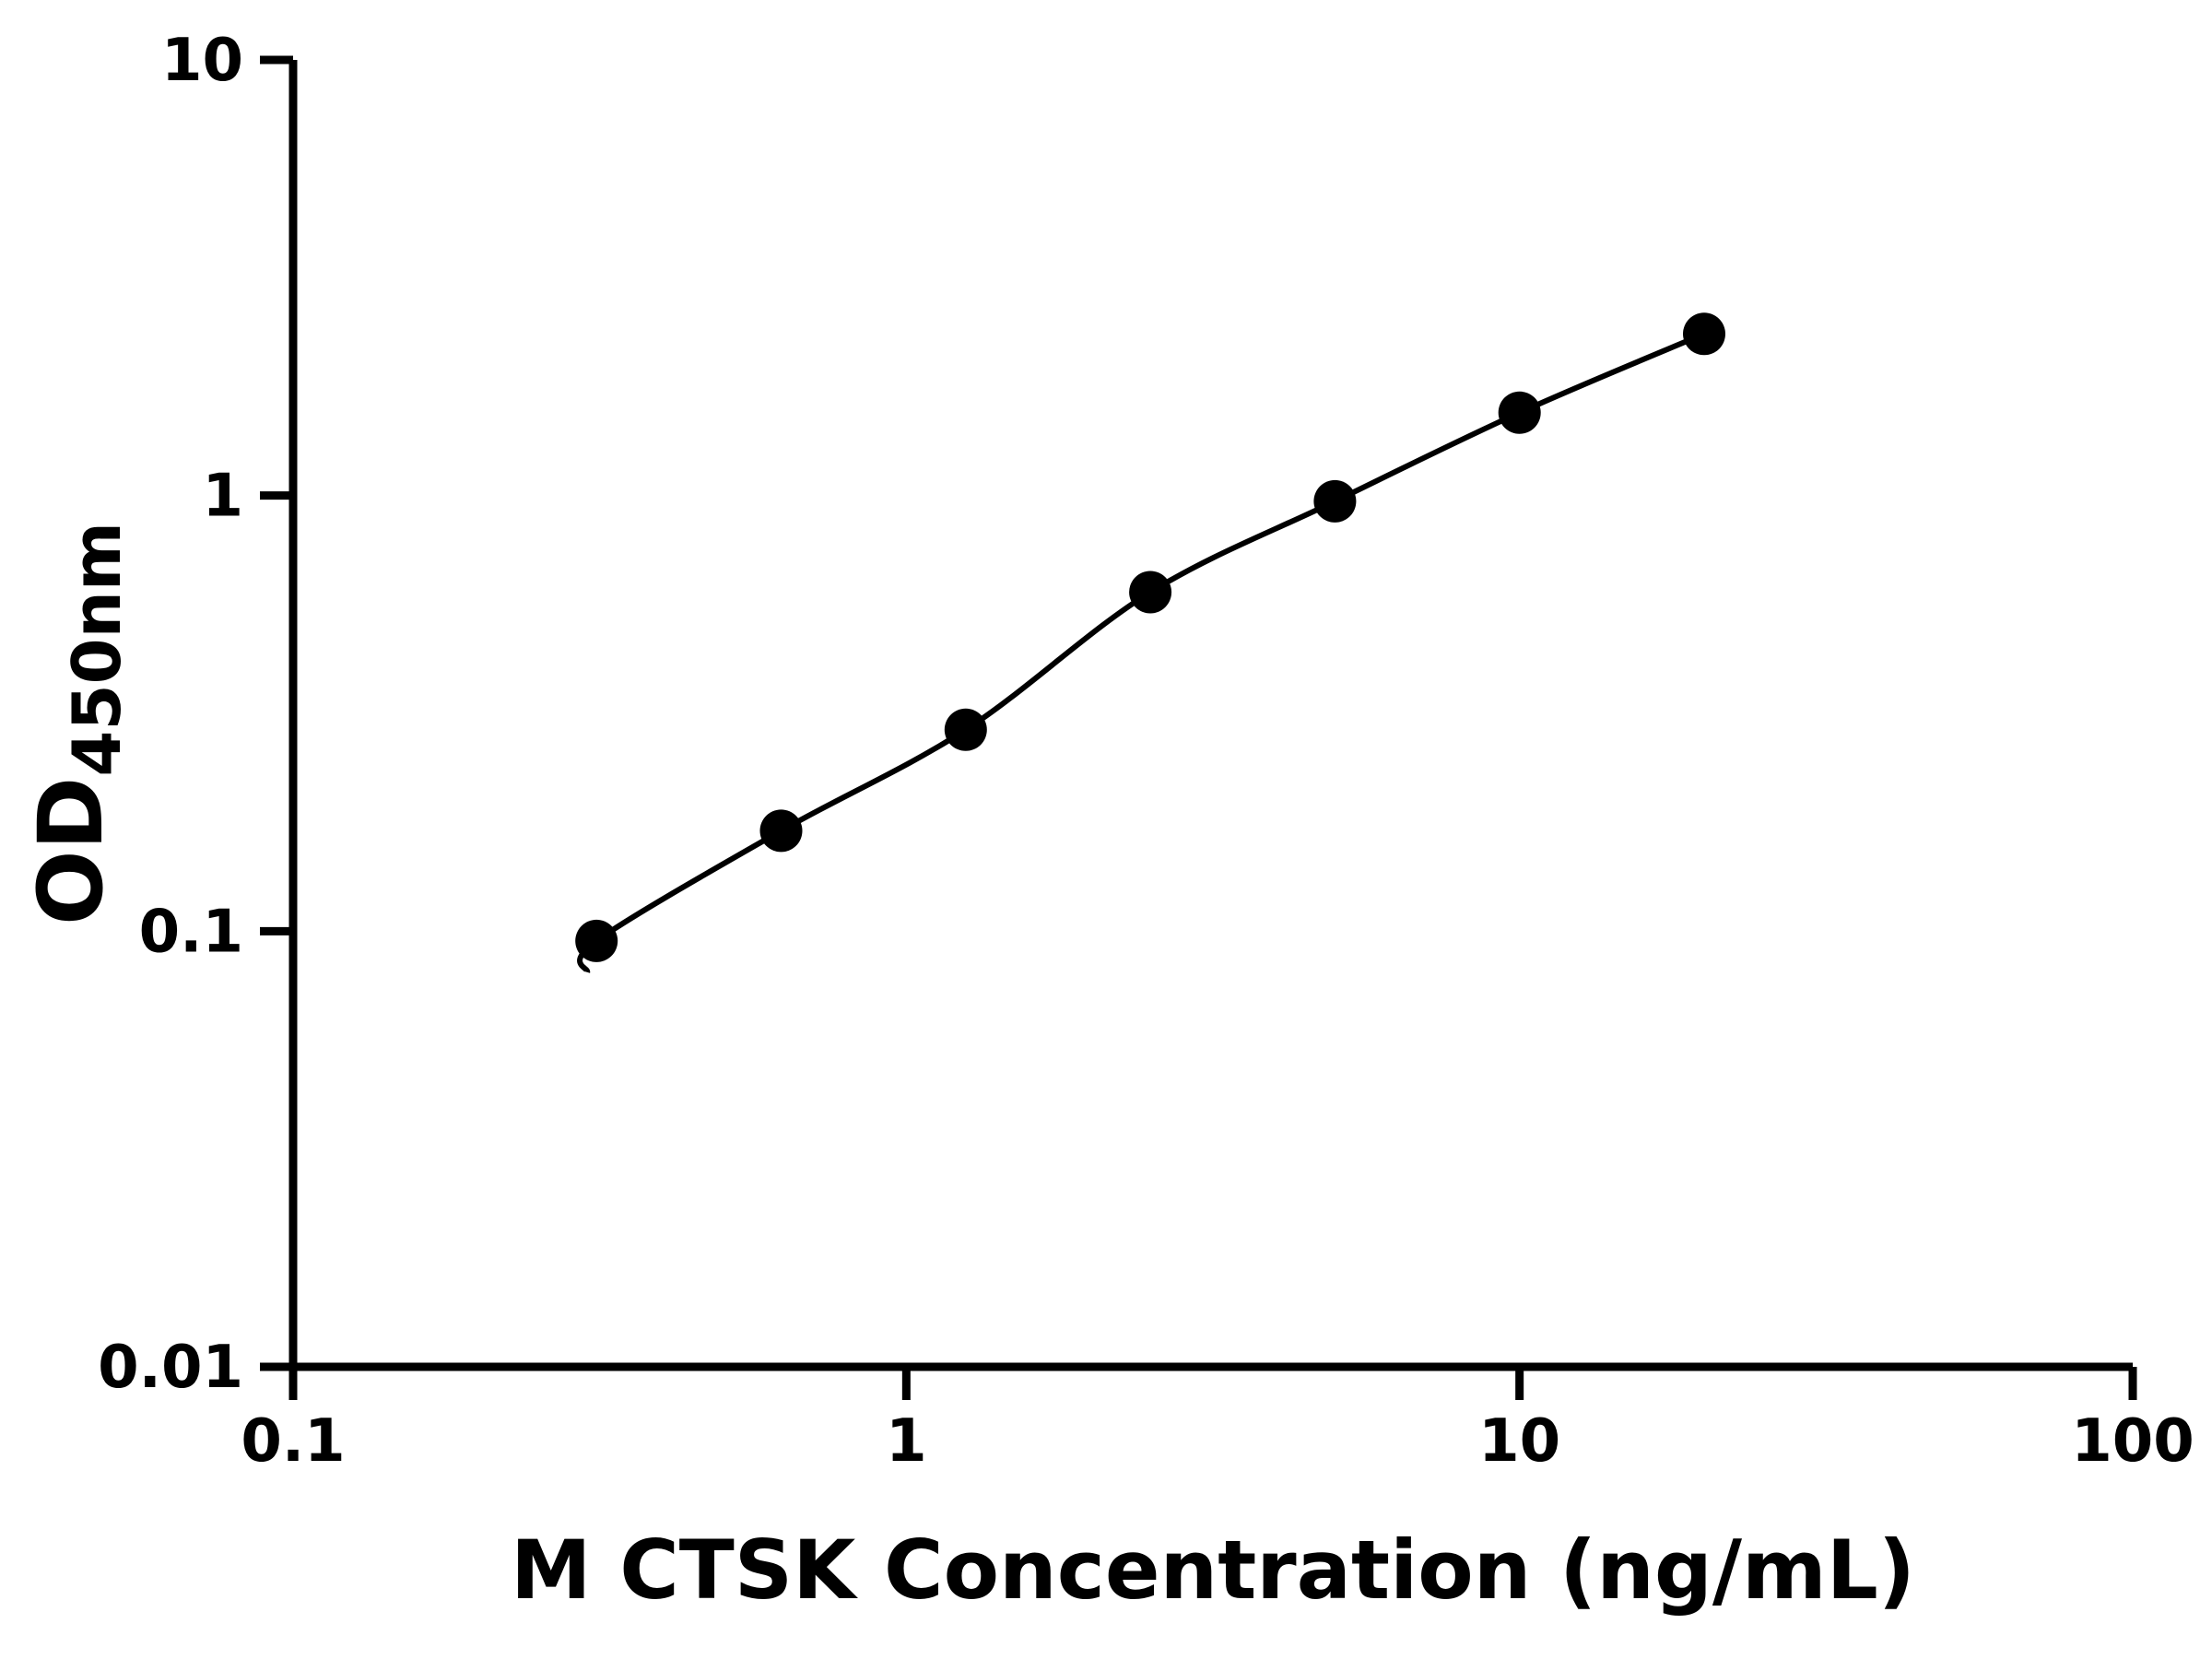 The width and height of the screenshot is (2212, 1659). I want to click on y-axis-title-subscript: 450nm, so click(96, 649).